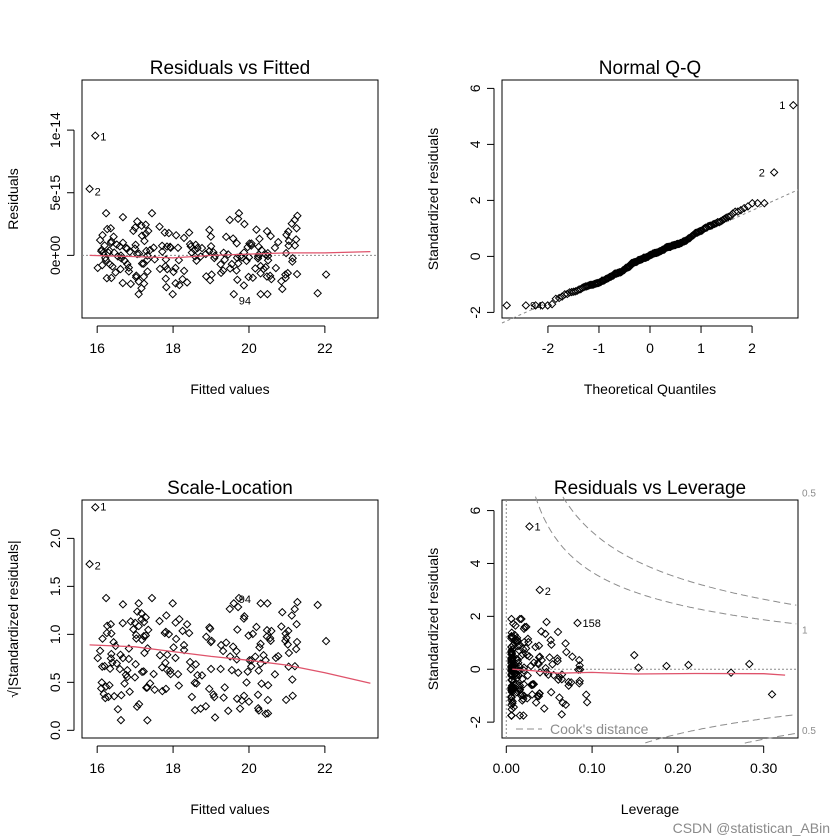 This screenshot has width=840, height=840. I want to click on point-label-158: 158, so click(592, 624).